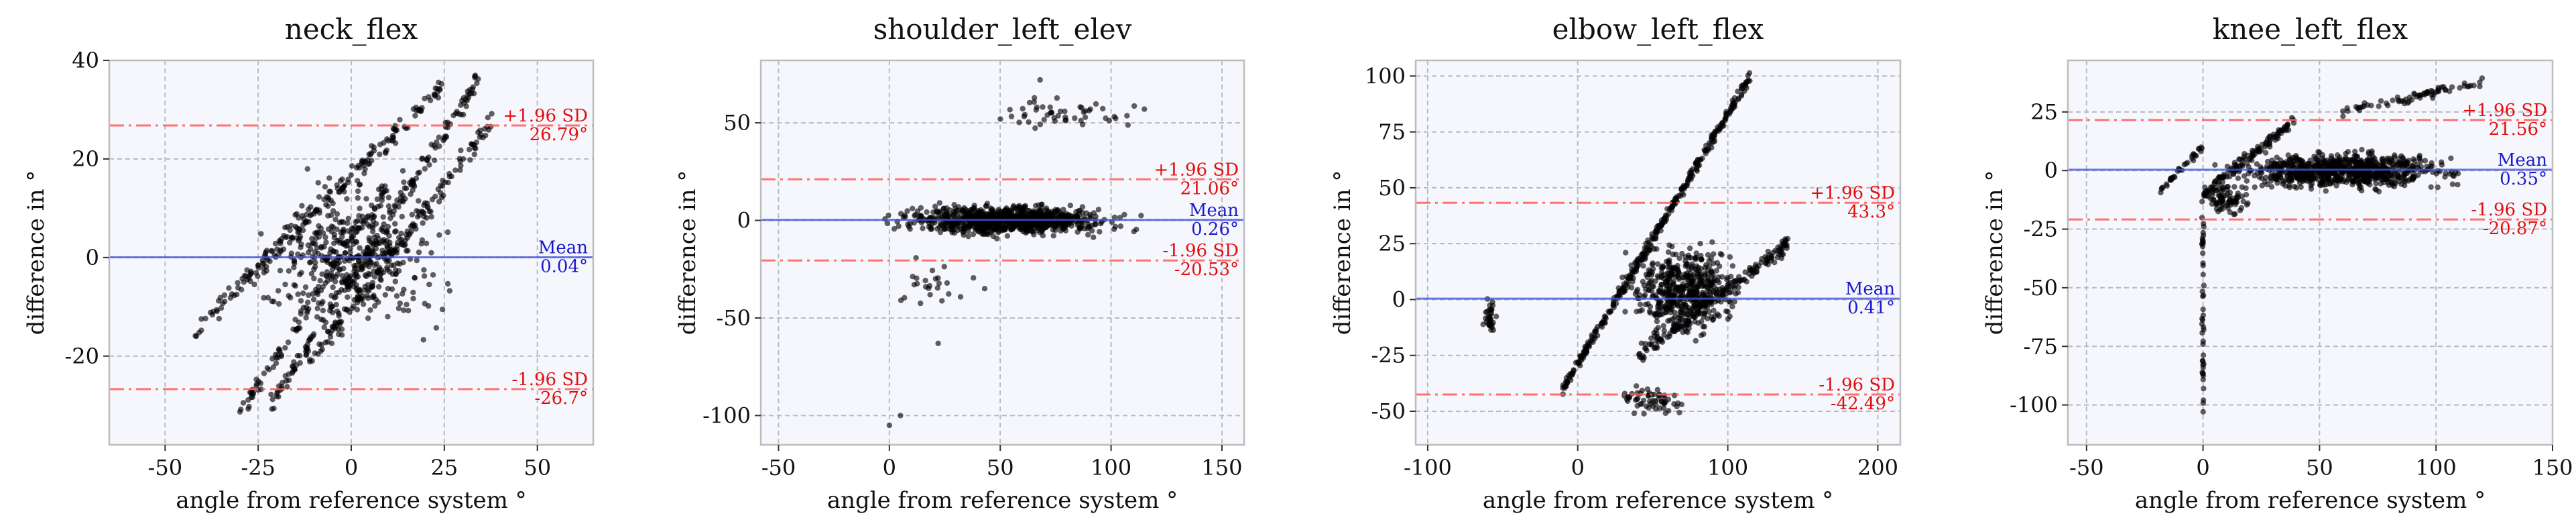 This screenshot has height=528, width=2576. Describe the element at coordinates (779, 467) in the screenshot. I see `x-tick-label: -50` at that location.